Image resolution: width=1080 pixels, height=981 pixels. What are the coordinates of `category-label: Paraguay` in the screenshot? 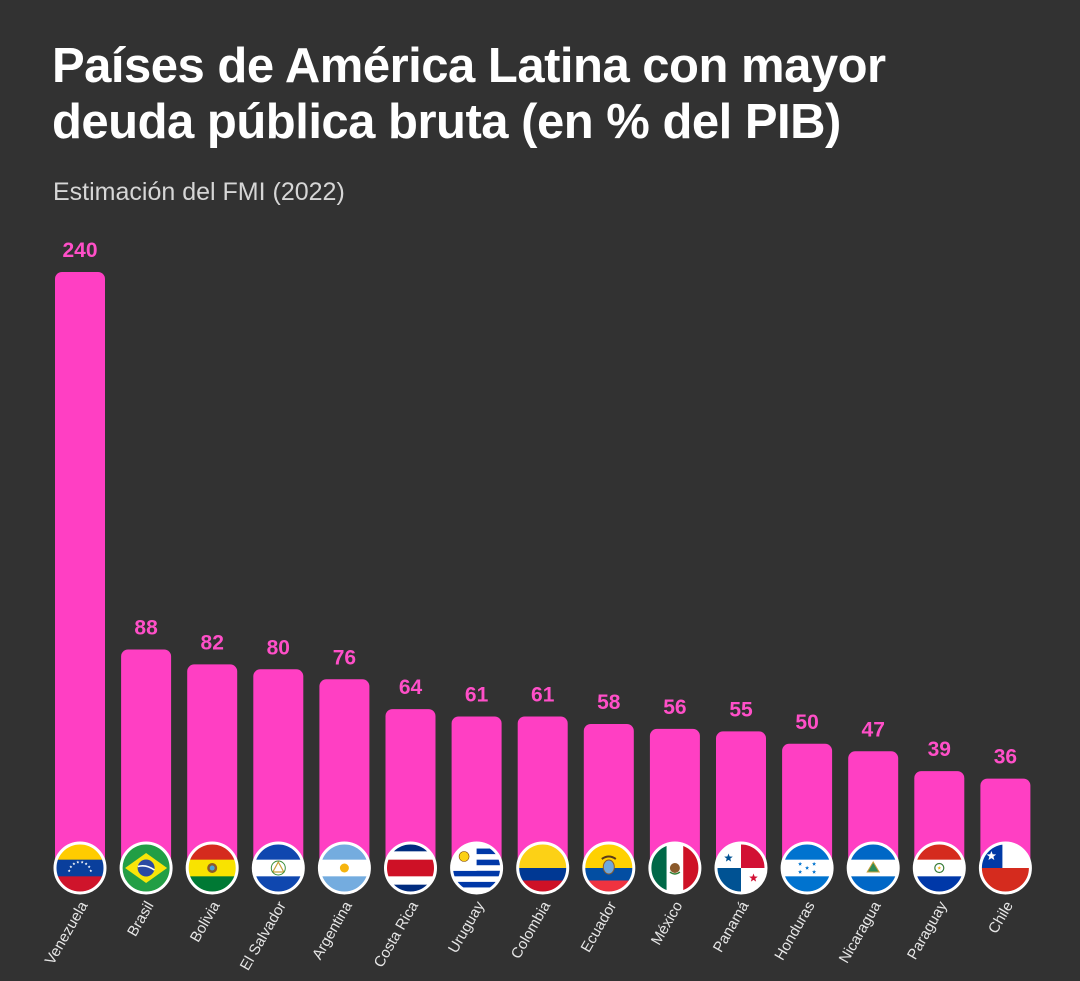 It's located at (927, 930).